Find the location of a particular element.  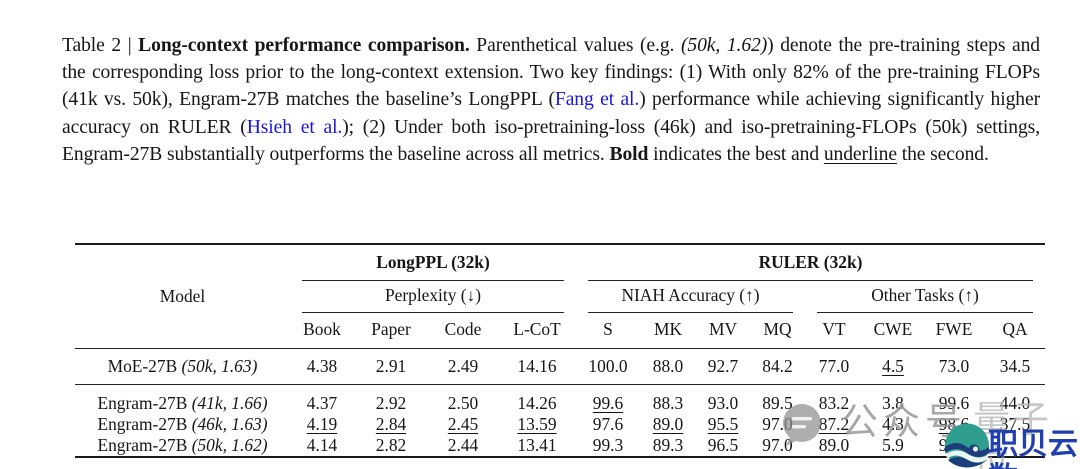

cell-fwe: 73.0 is located at coordinates (954, 366).